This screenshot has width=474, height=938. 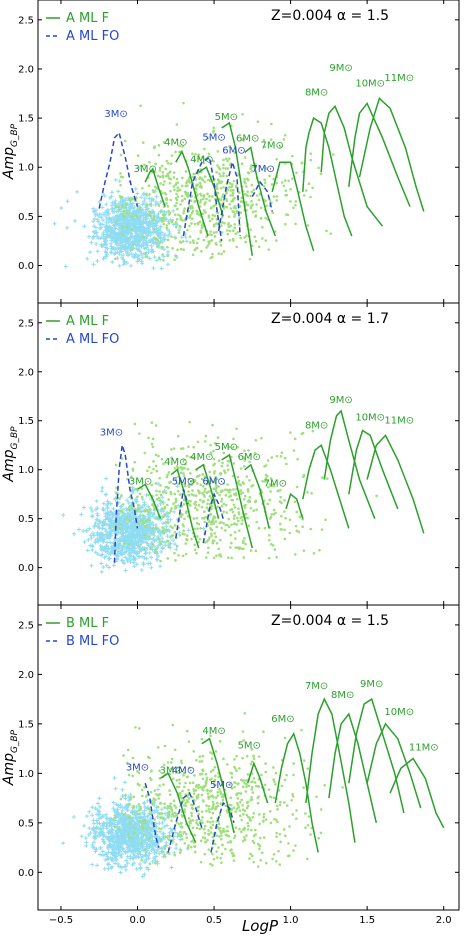 I want to click on x-tick-label: 1.5, so click(x=367, y=920).